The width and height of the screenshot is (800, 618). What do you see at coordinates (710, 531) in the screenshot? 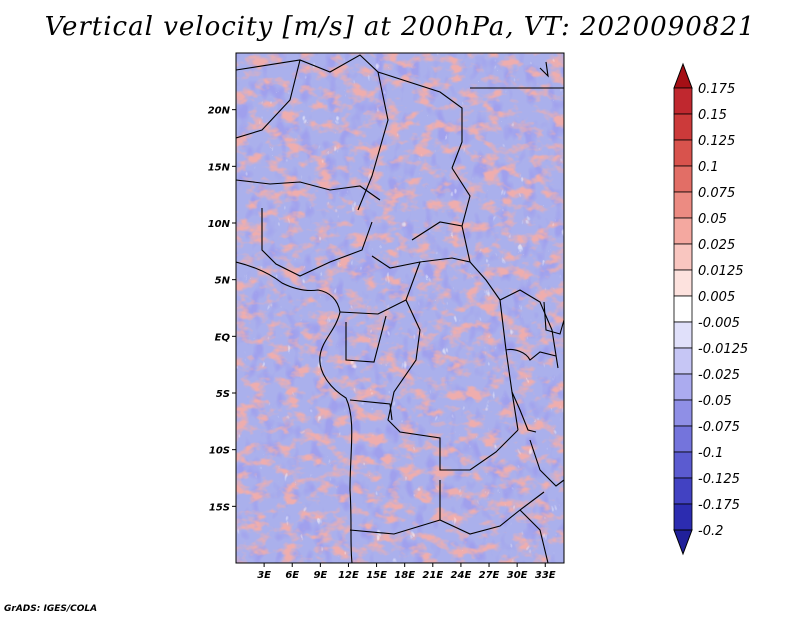
I see `colorbar-label: -0.2` at bounding box center [710, 531].